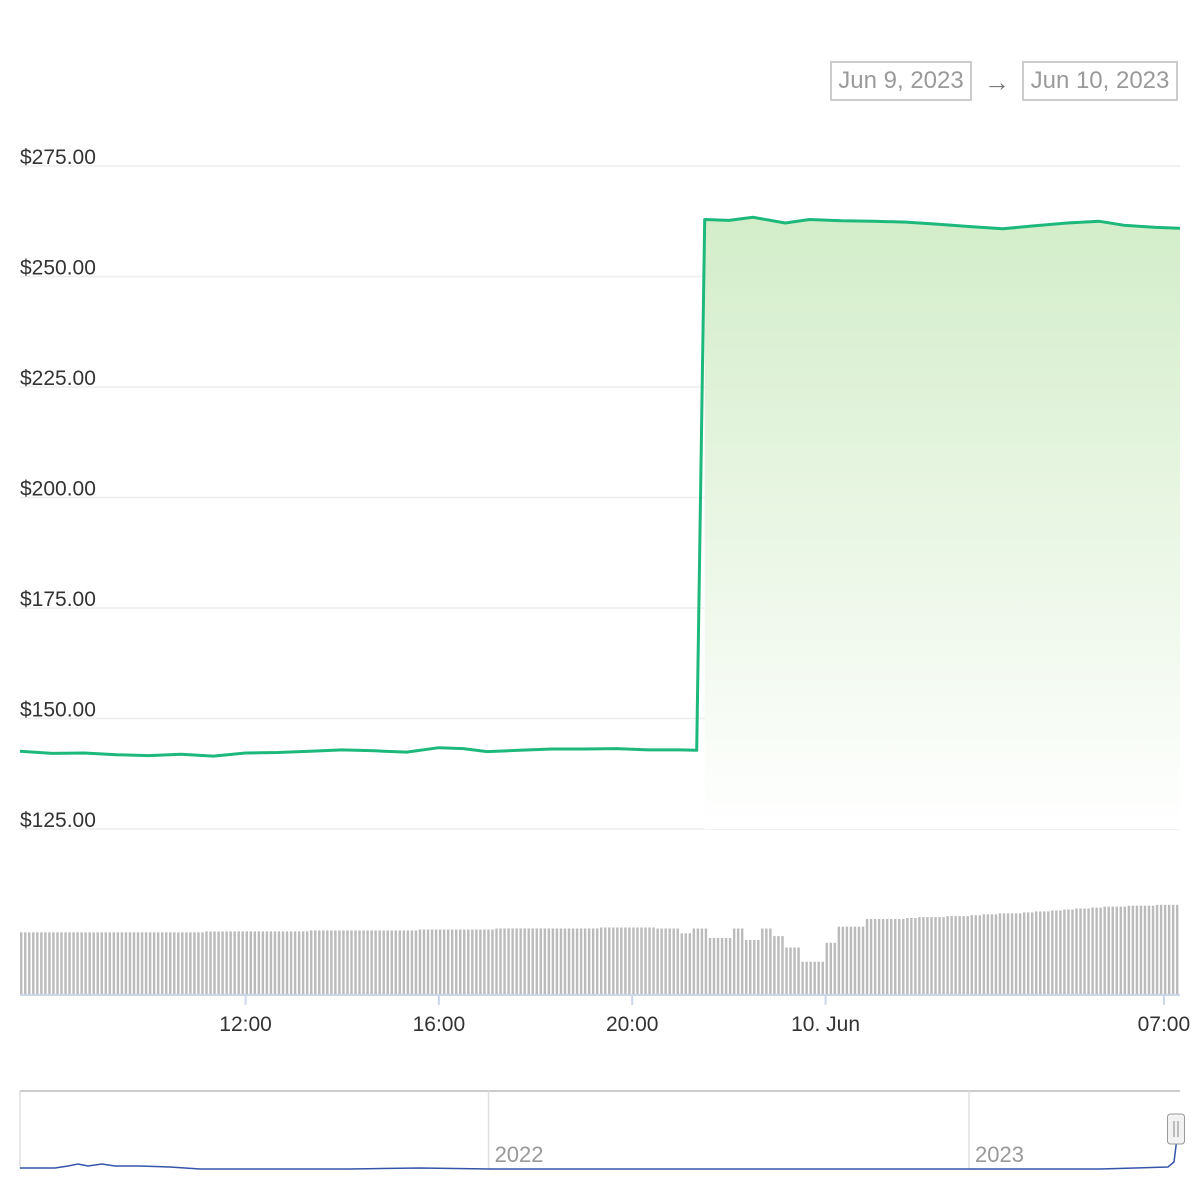  I want to click on y-tick-label: $275.00, so click(58, 157).